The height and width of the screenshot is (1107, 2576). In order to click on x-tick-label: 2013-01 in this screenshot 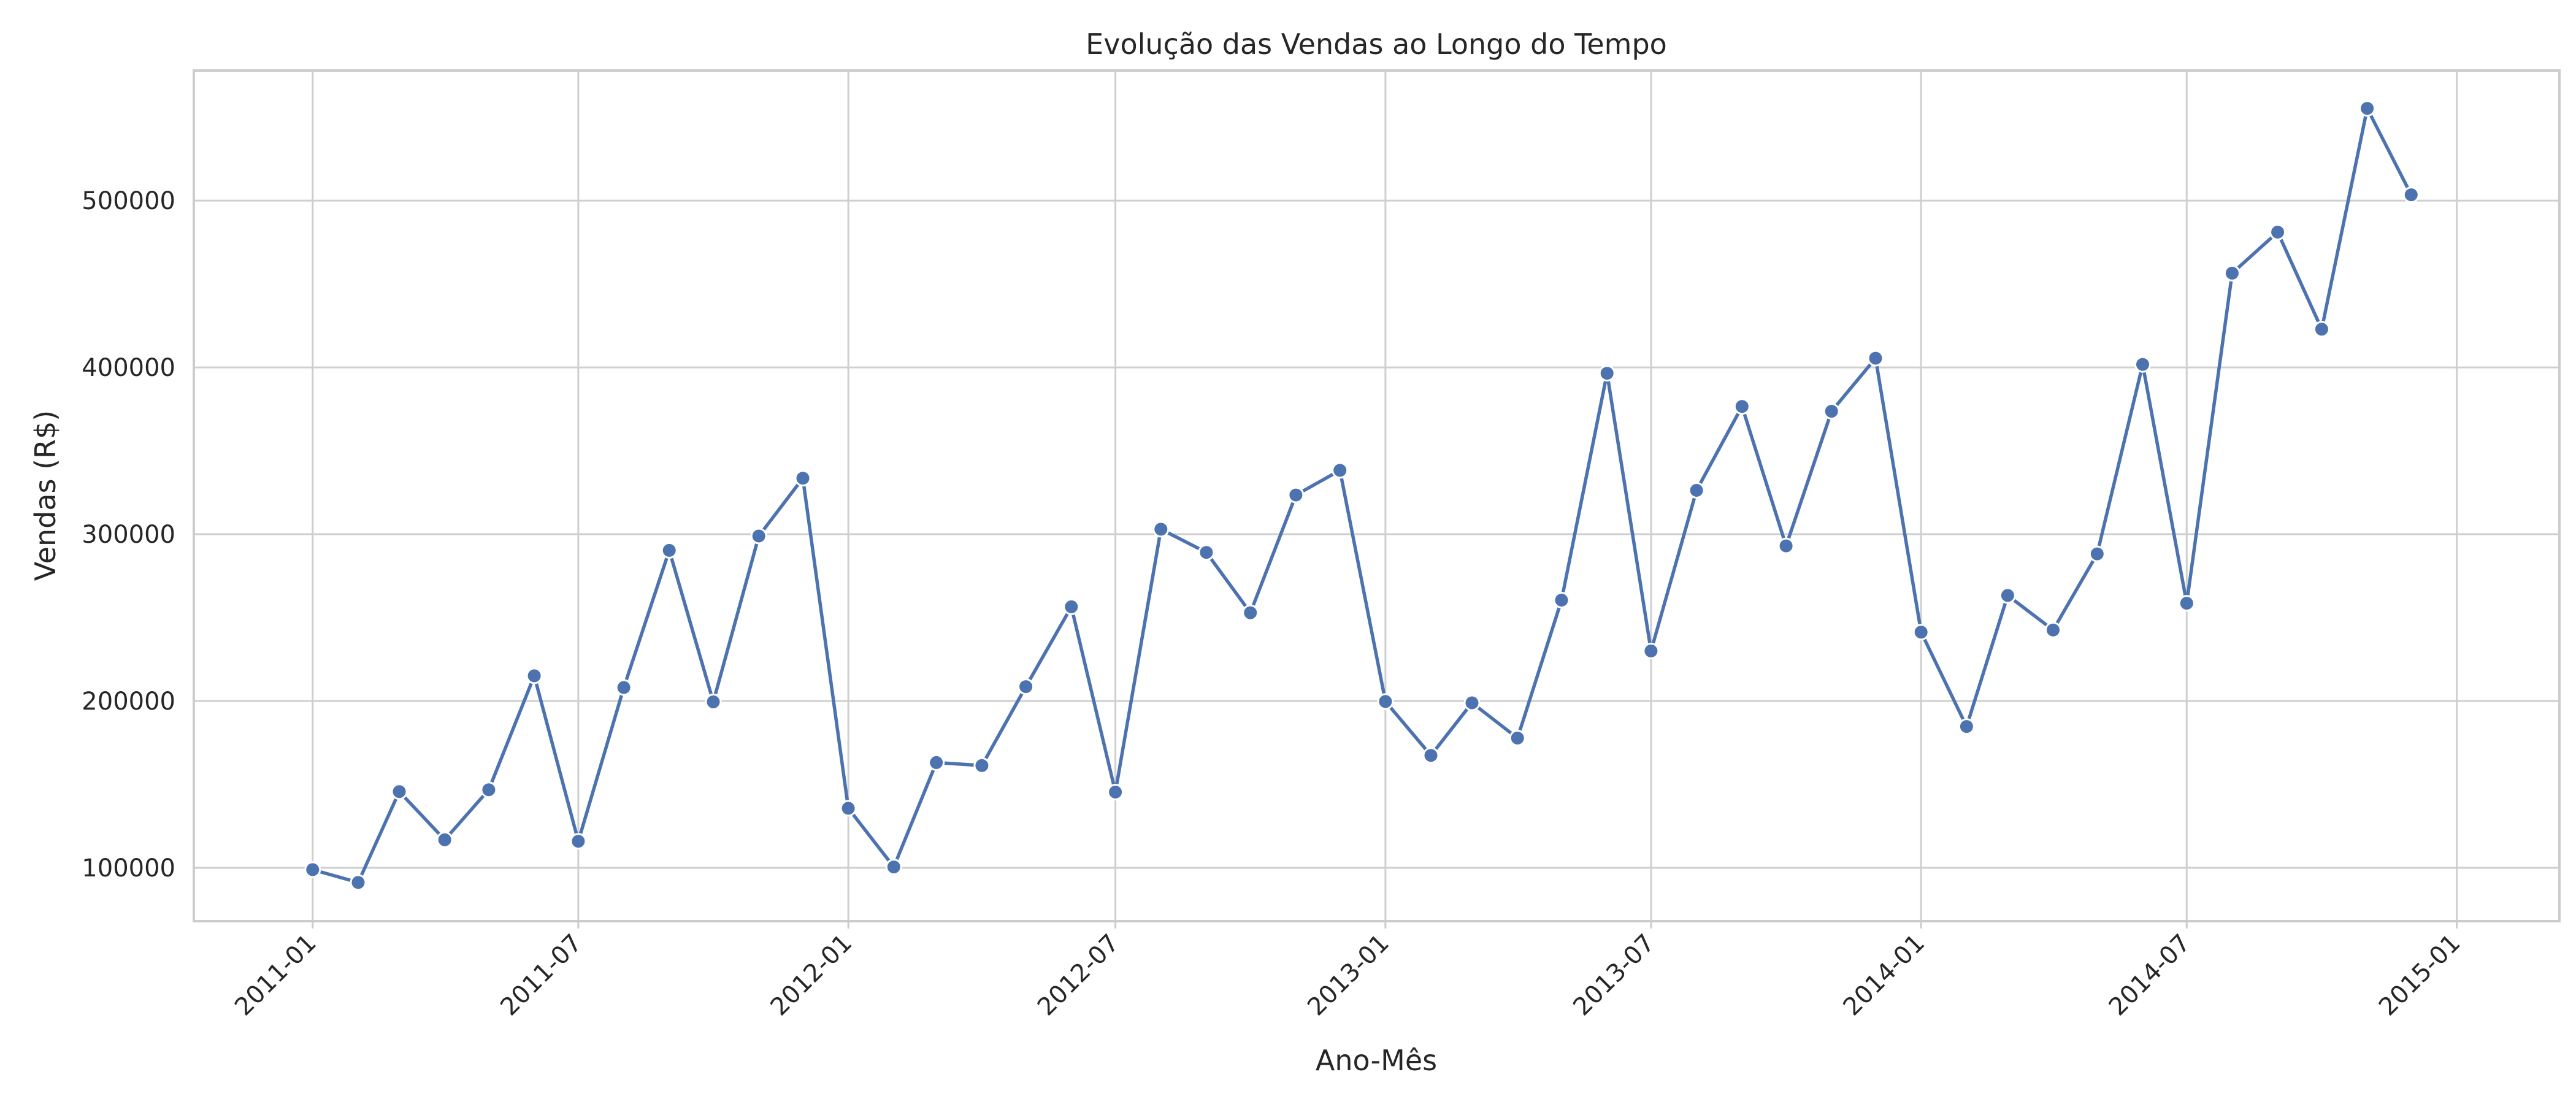, I will do `click(1348, 975)`.